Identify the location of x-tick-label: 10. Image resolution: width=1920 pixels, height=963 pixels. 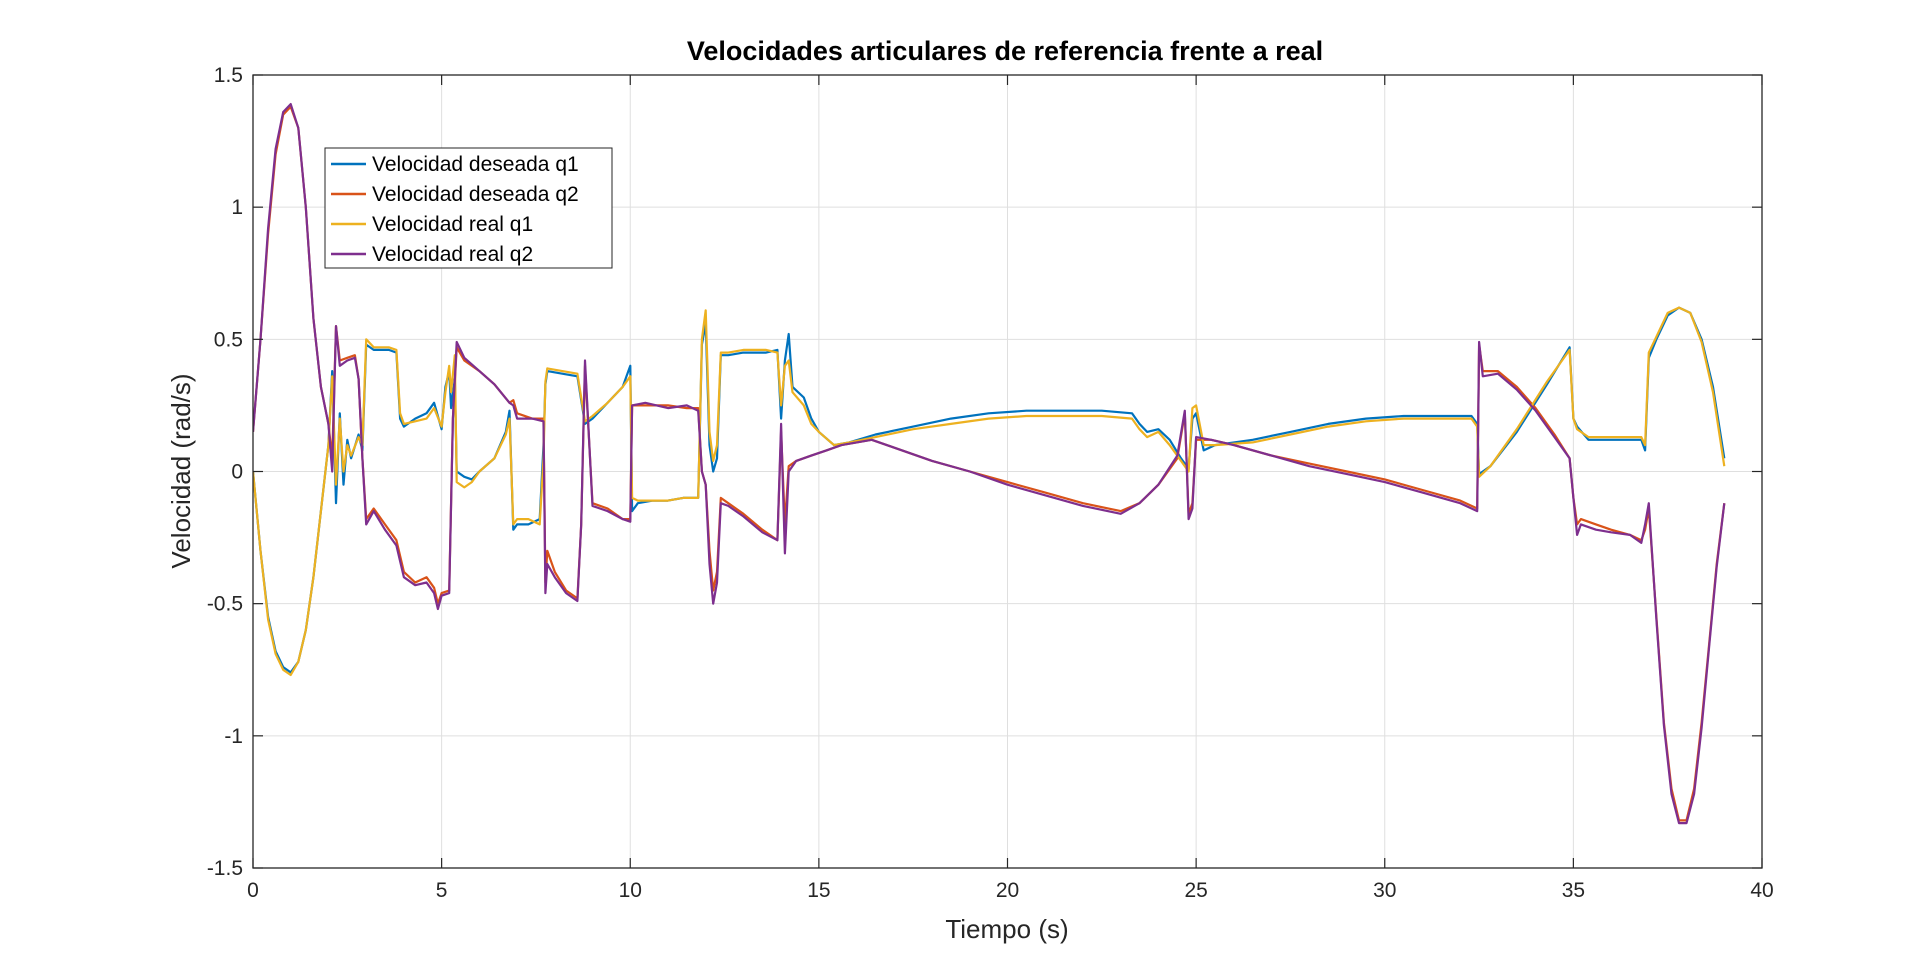
(630, 890).